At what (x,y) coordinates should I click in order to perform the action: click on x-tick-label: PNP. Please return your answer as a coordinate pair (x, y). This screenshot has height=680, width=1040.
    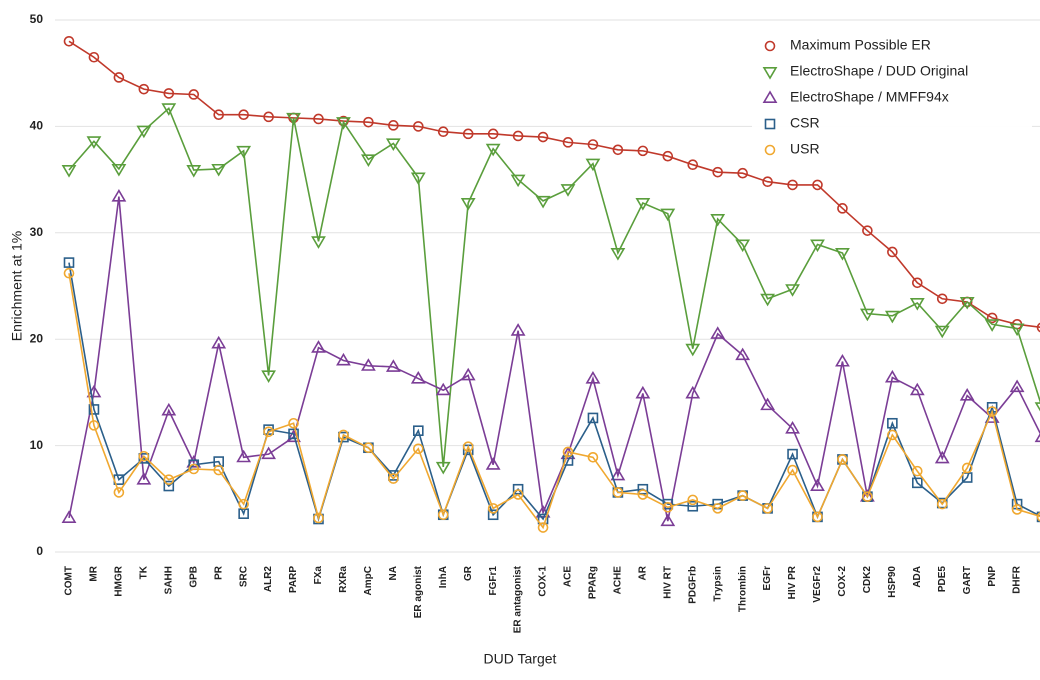
    Looking at the image, I should click on (992, 576).